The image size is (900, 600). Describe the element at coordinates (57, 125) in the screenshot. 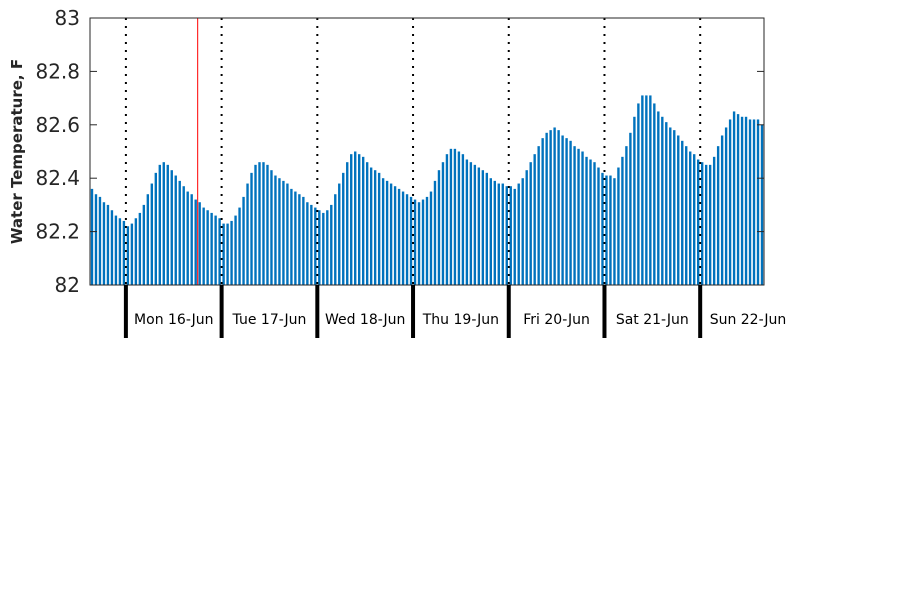

I see `y-tick-label: 82.6` at that location.